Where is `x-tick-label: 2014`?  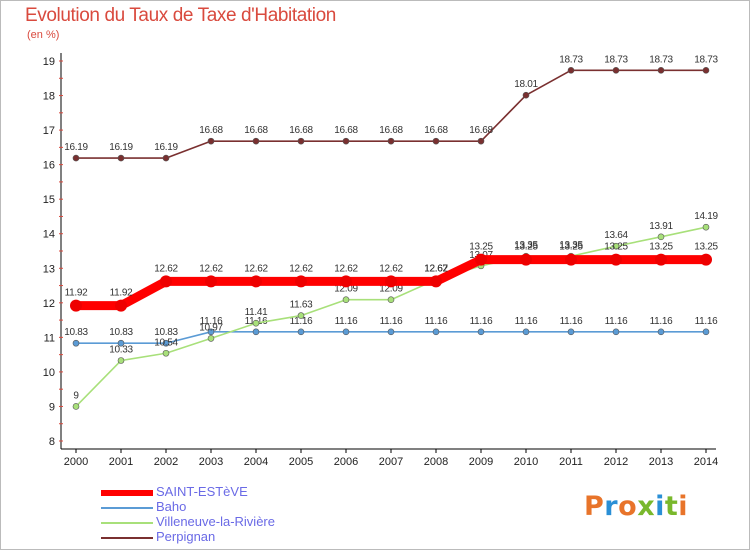 x-tick-label: 2014 is located at coordinates (706, 462).